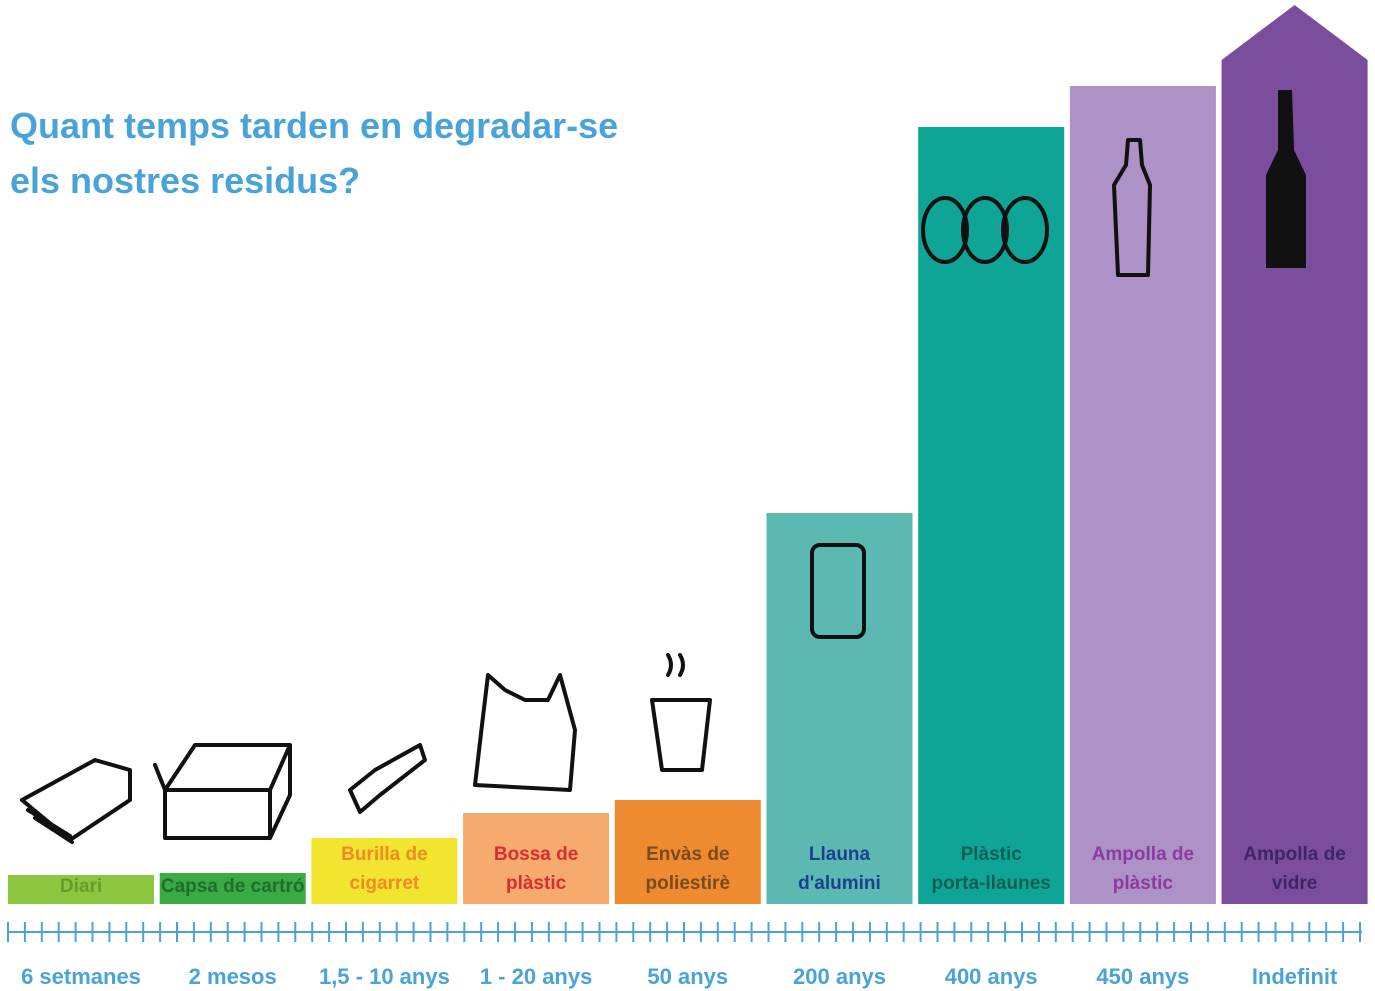 Image resolution: width=1375 pixels, height=991 pixels. I want to click on duration-label: 2 mesos, so click(233, 976).